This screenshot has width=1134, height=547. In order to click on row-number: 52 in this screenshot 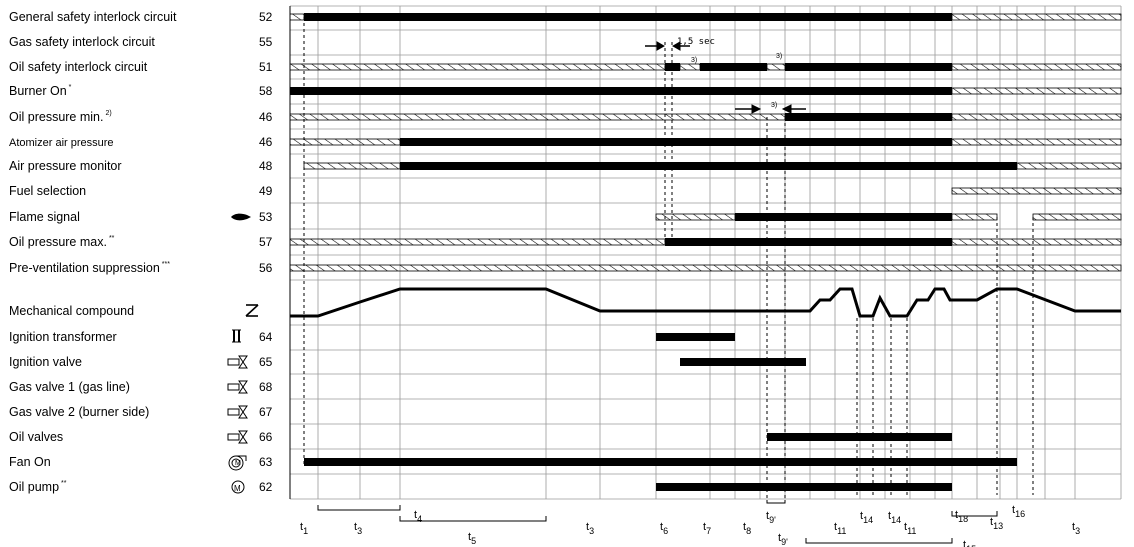, I will do `click(266, 17)`.